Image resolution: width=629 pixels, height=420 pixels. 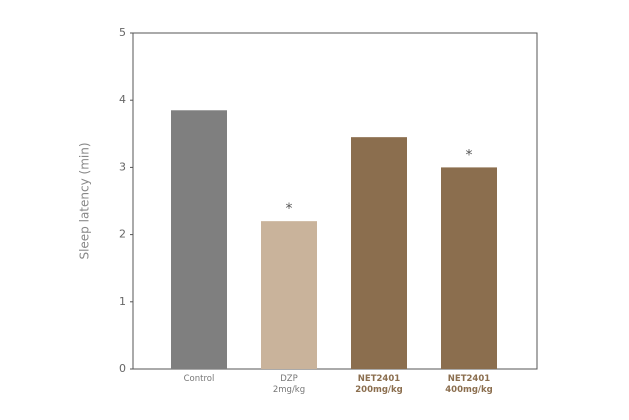 What do you see at coordinates (122, 368) in the screenshot?
I see `y-tick-label: 0` at bounding box center [122, 368].